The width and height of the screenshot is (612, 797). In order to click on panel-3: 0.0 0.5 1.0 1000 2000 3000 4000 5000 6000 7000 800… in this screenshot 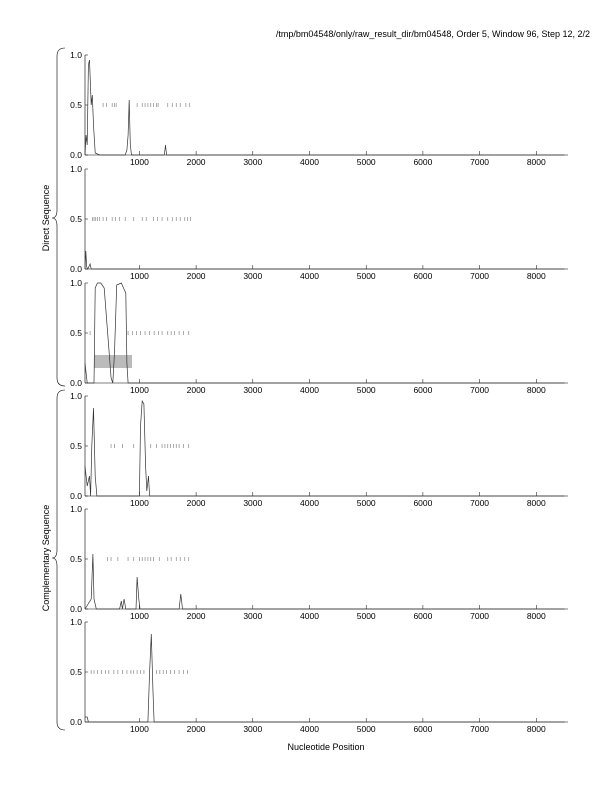, I will do `click(319, 336)`.